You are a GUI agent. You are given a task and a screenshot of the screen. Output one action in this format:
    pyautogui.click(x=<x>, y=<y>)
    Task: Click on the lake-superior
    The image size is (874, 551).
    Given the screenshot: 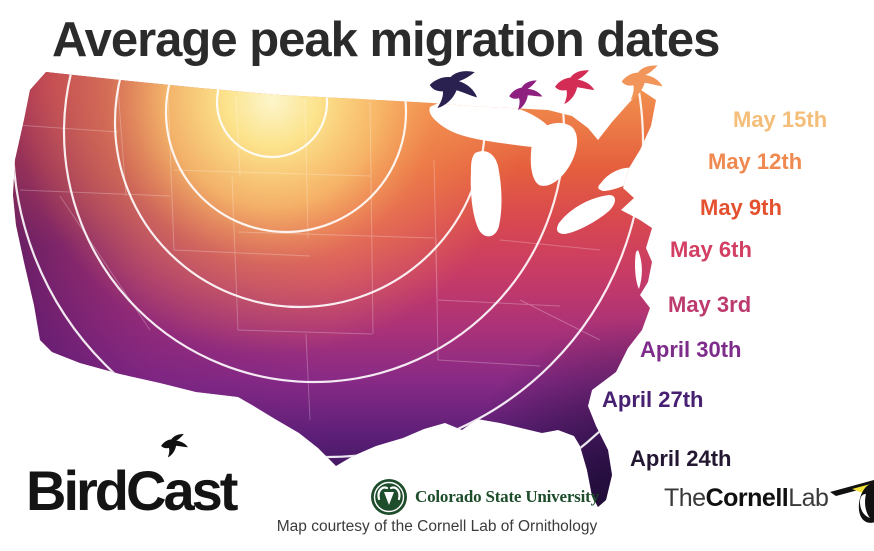 What is the action you would take?
    pyautogui.click(x=492, y=122)
    